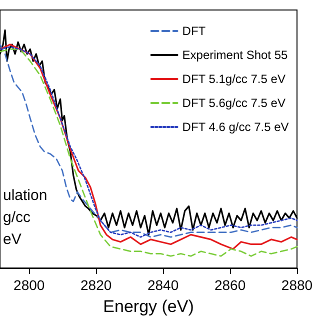  Describe the element at coordinates (25, 195) in the screenshot. I see `annotation: ulation` at that location.